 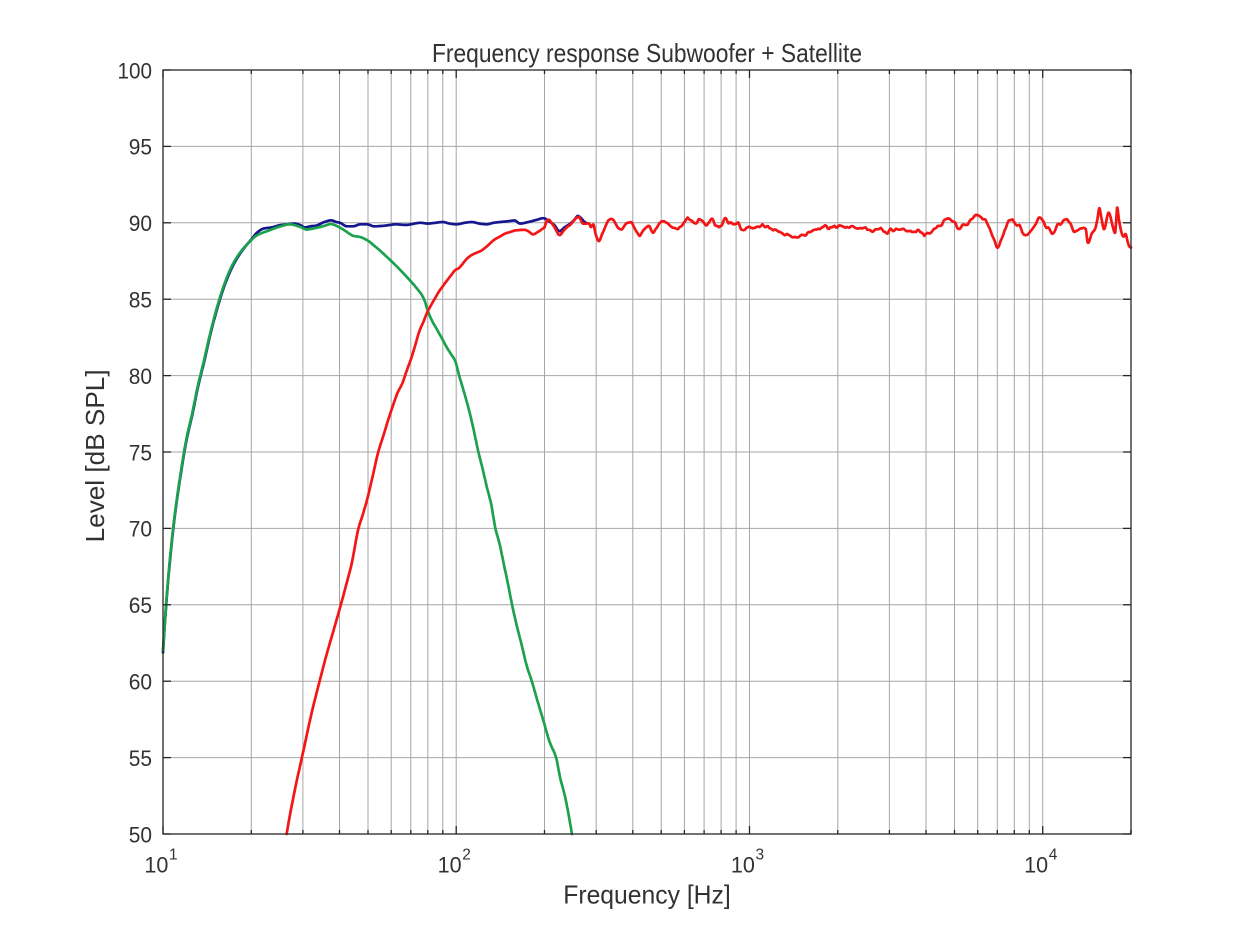 I want to click on svg-text: 50, so click(x=140, y=834).